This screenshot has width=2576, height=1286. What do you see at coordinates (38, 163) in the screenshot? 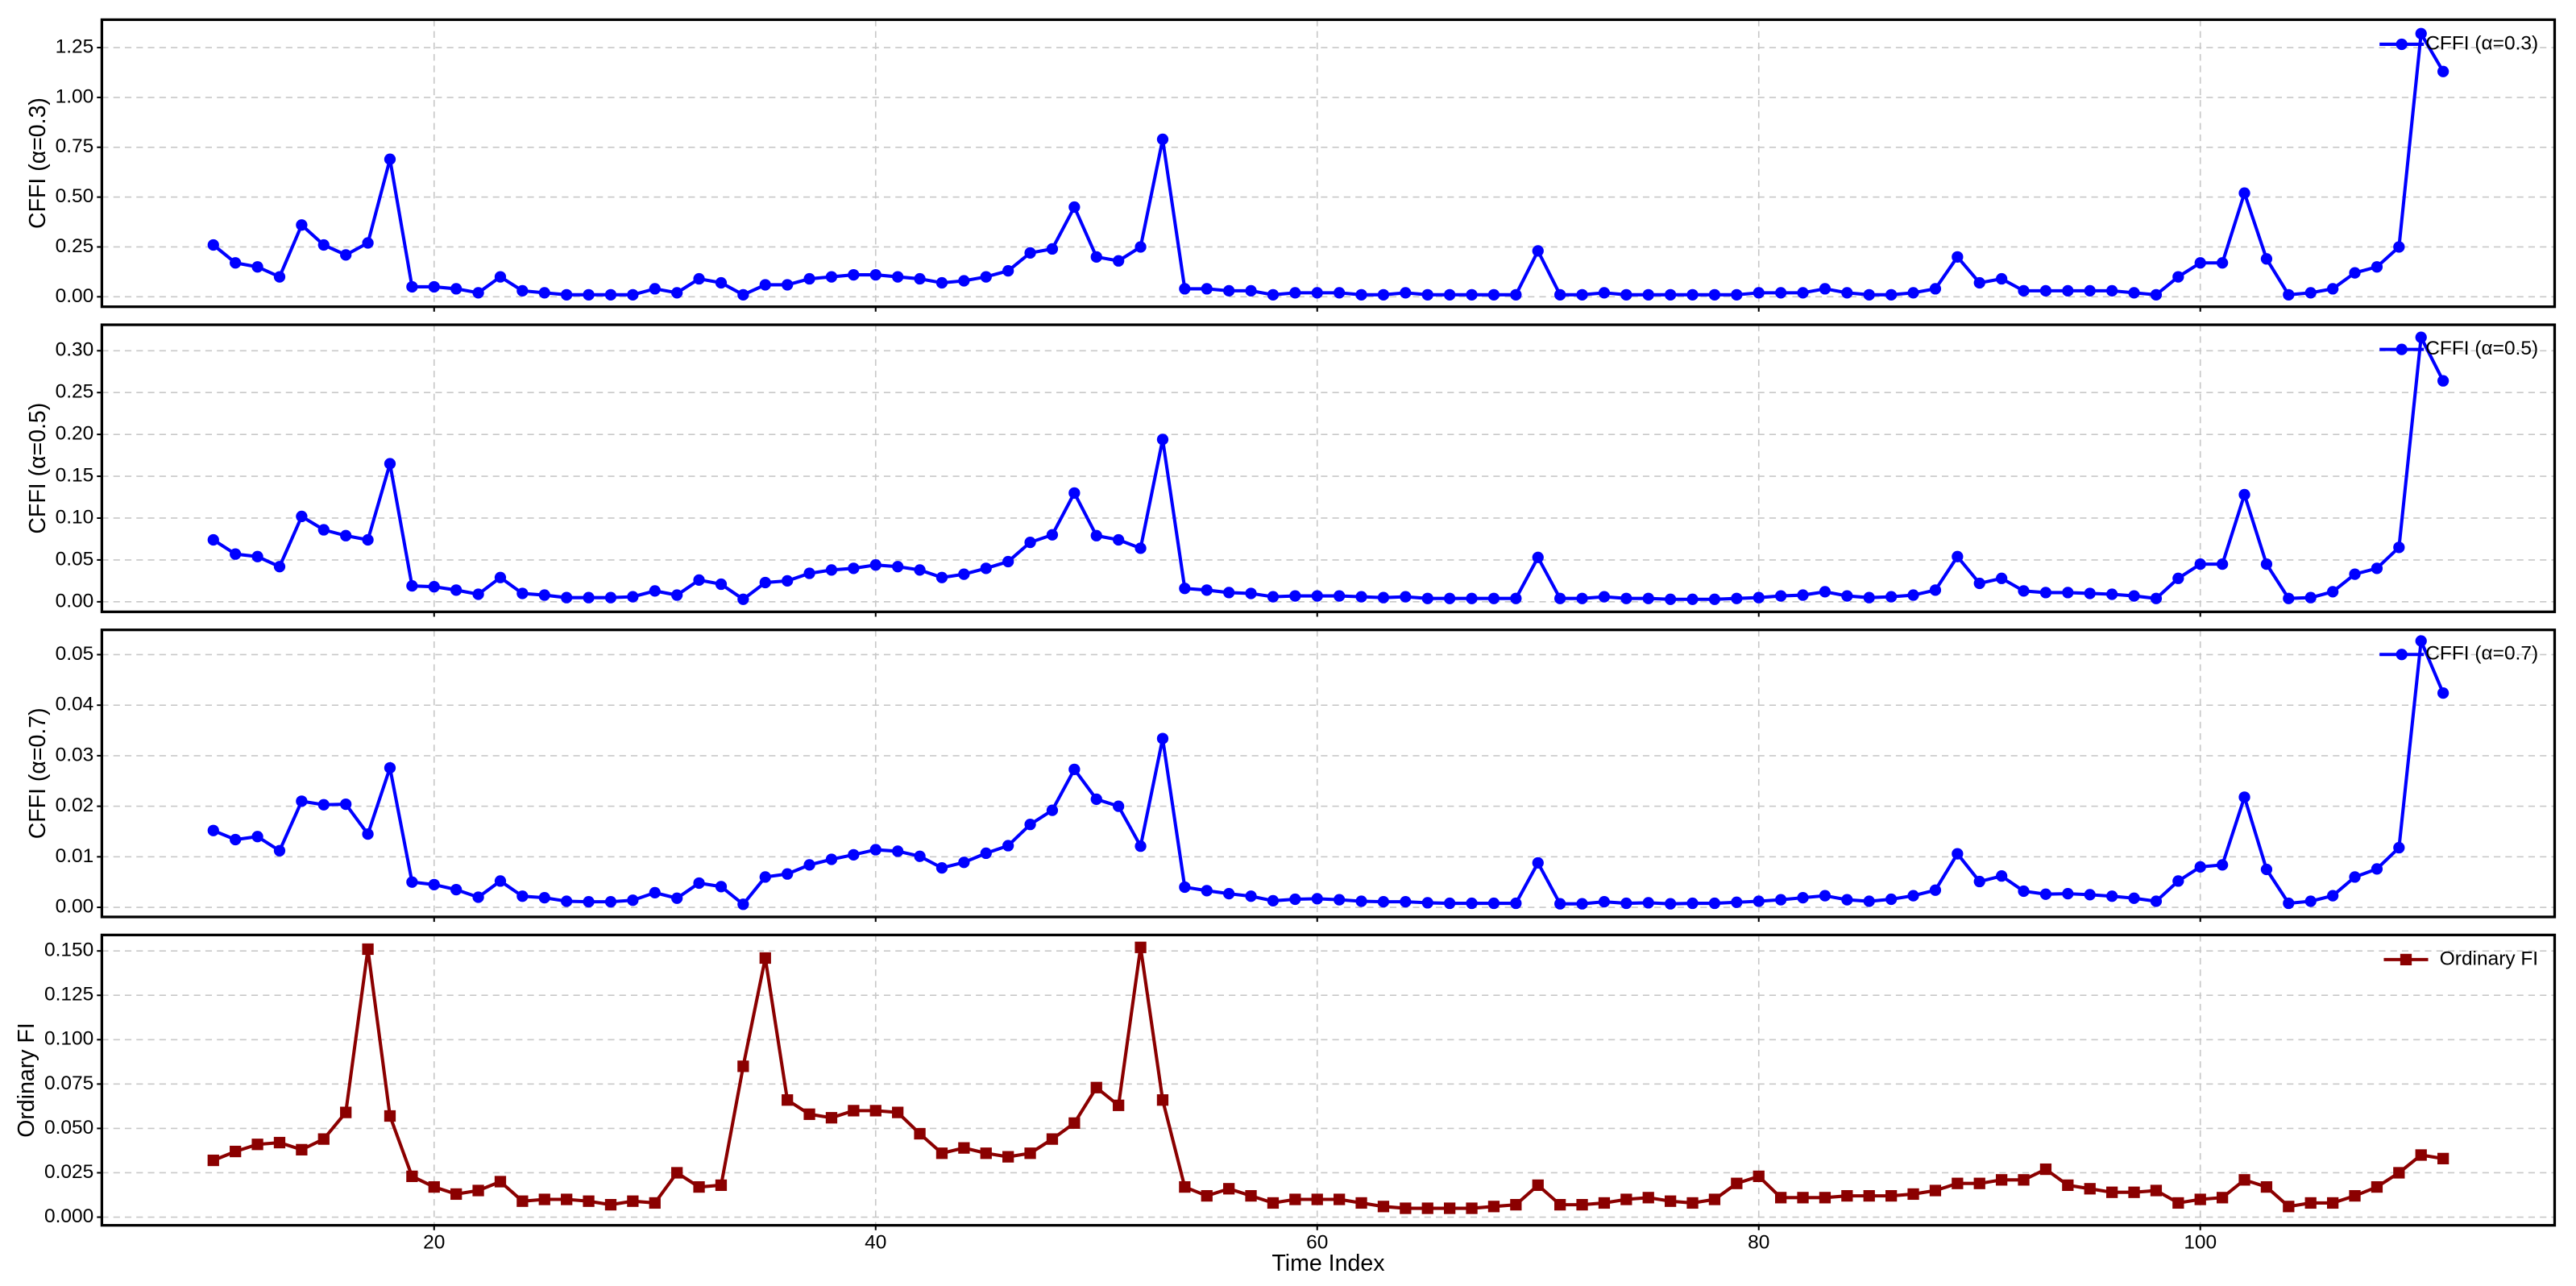
I see `y-axis-label: CFFI (α=0.3)` at bounding box center [38, 163].